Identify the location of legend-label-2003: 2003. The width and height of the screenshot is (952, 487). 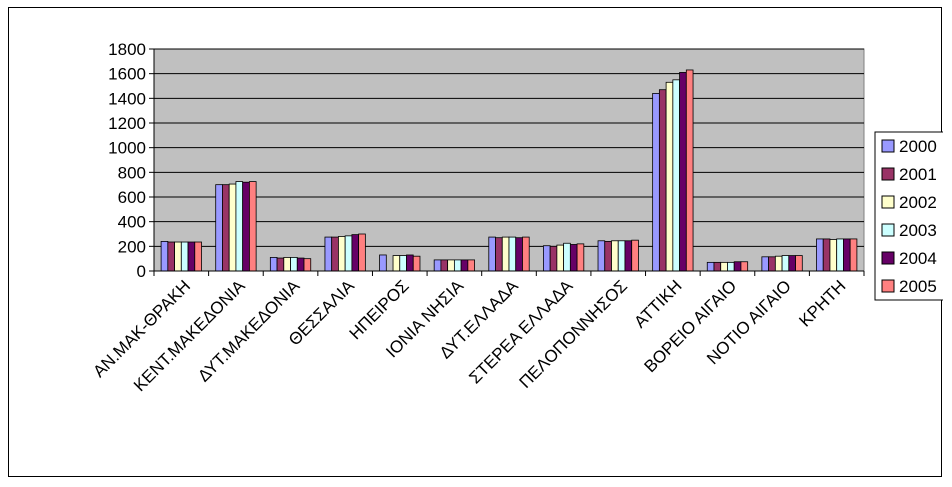
(918, 230).